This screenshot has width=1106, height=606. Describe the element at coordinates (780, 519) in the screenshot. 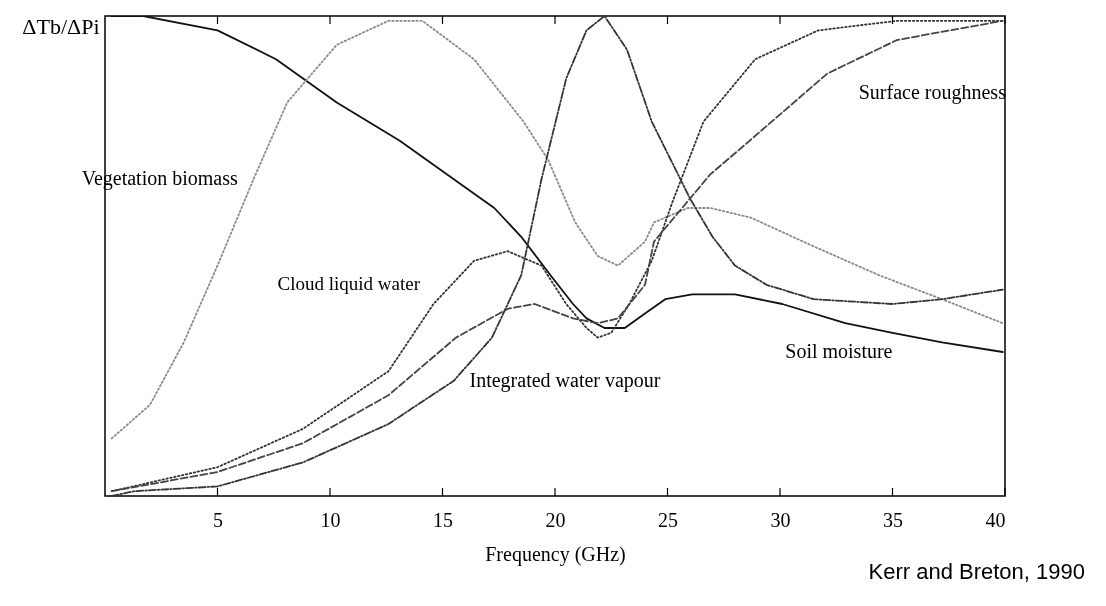

I see `x-tick-label: 30` at that location.